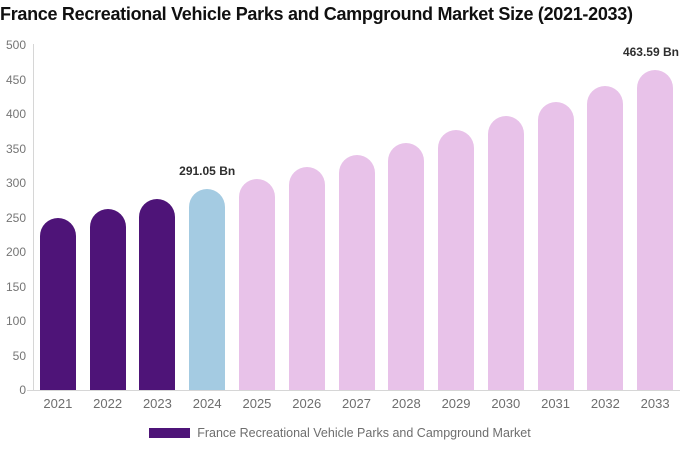  I want to click on bar-2033, so click(655, 230).